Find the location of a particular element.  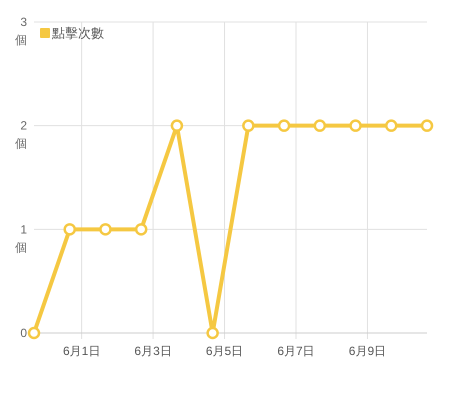

y-tick-label: 1 個 is located at coordinates (21, 238).